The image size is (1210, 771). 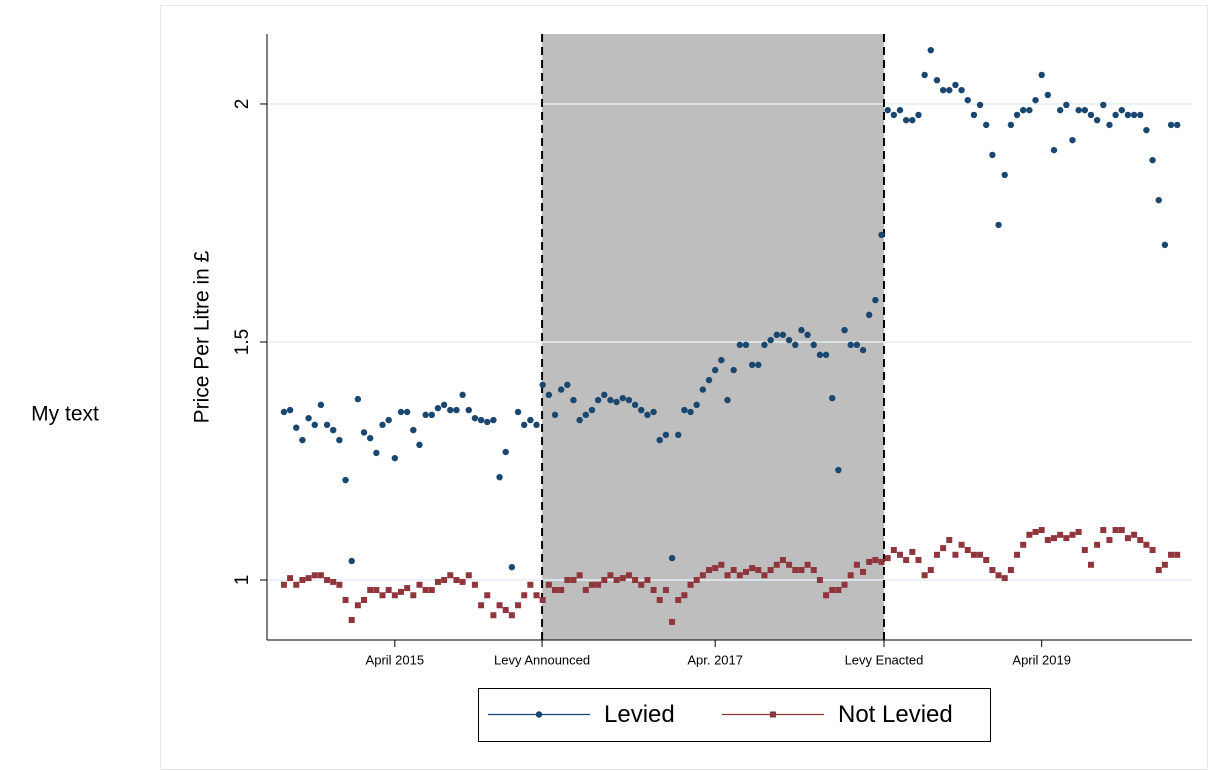 I want to click on x-tick-label: Apr. 2017, so click(x=715, y=659).